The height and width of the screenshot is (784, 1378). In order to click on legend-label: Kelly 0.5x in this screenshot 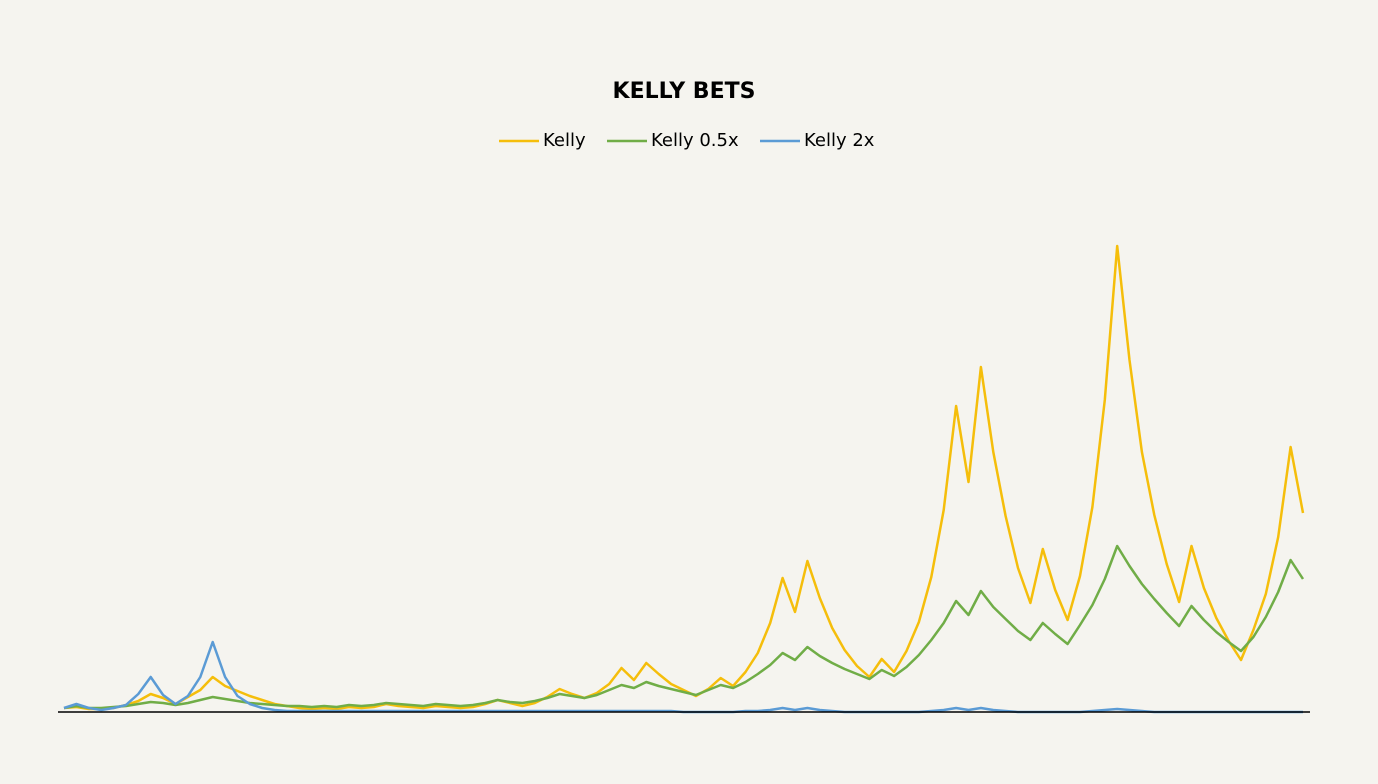, I will do `click(695, 140)`.